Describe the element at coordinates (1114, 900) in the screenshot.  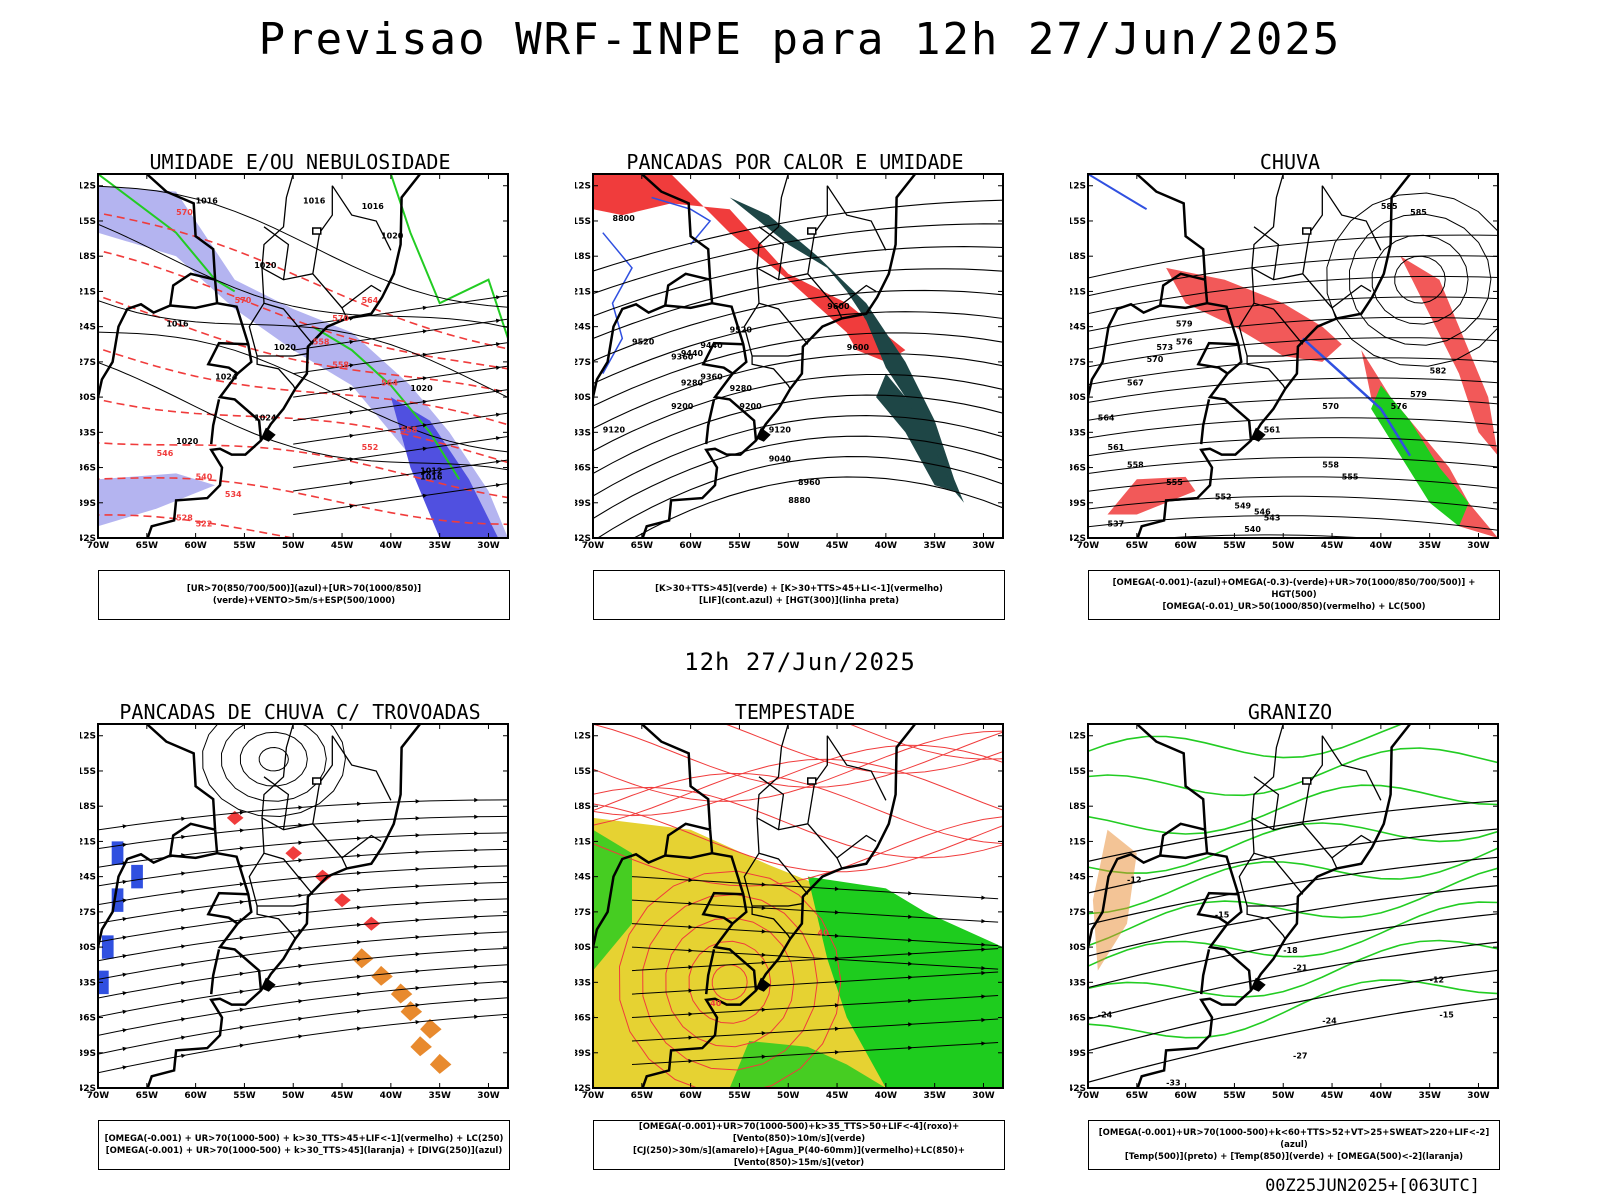
I see `overlay-omega500` at that location.